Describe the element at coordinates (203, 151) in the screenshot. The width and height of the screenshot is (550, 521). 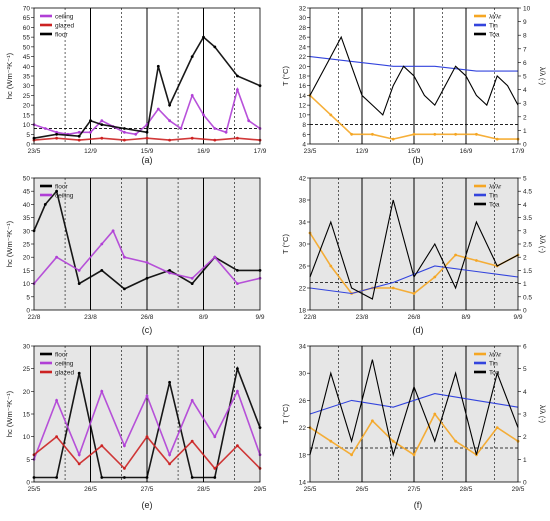
I see `x-tick-label: 16/9` at that location.